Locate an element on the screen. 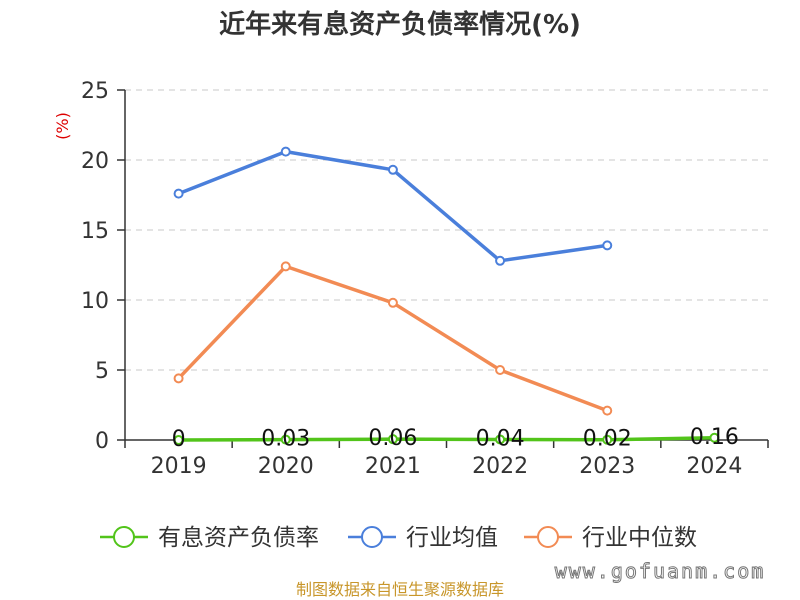 The image size is (800, 600). x-tick-label: 2023 is located at coordinates (607, 466).